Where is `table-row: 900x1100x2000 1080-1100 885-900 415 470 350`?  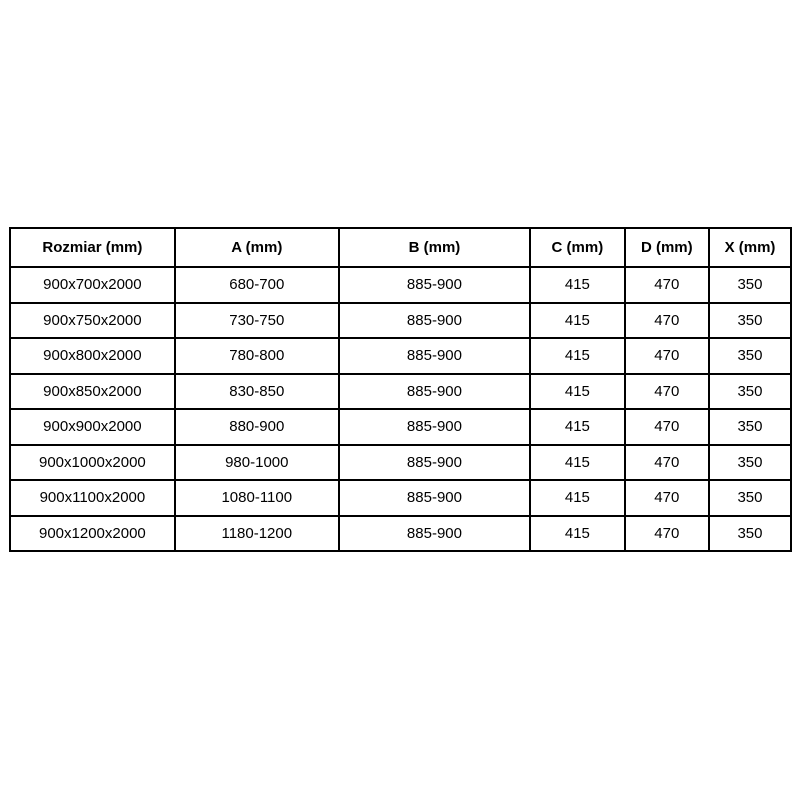
table-row: 900x1100x2000 1080-1100 885-900 415 470 350 is located at coordinates (401, 498).